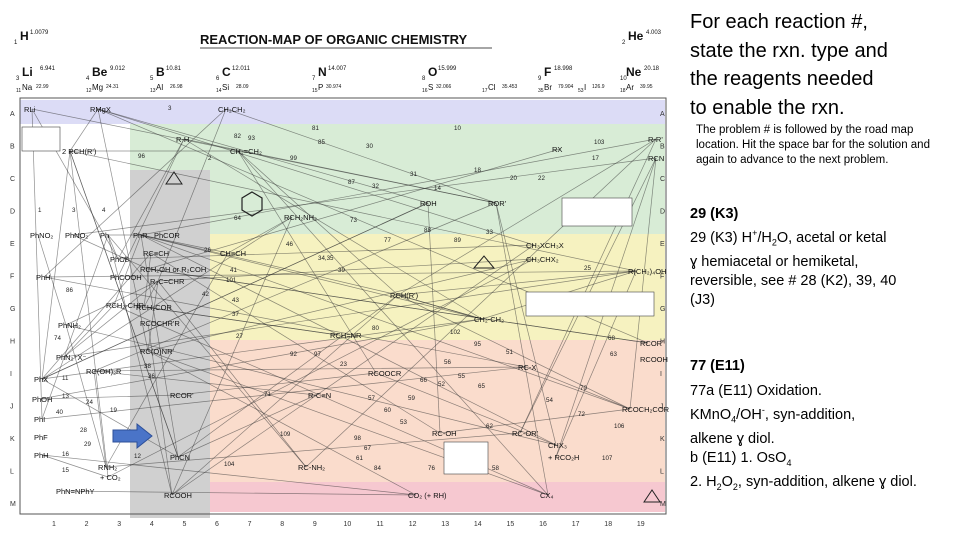 Image resolution: width=960 pixels, height=540 pixels. What do you see at coordinates (126, 277) in the screenshot?
I see `compound-label: PhCOOH` at bounding box center [126, 277].